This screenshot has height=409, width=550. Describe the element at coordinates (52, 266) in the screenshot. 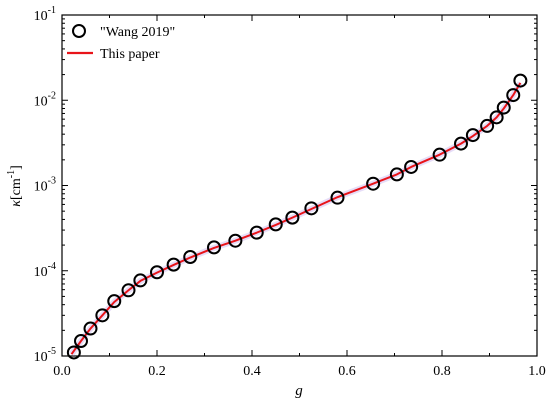

I see `y-tick-label-exp: -4` at that location.